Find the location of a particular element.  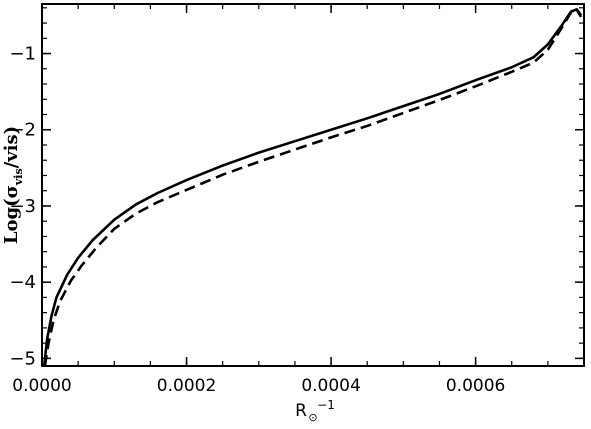

x-tick-label: 0.0004 is located at coordinates (330, 386).